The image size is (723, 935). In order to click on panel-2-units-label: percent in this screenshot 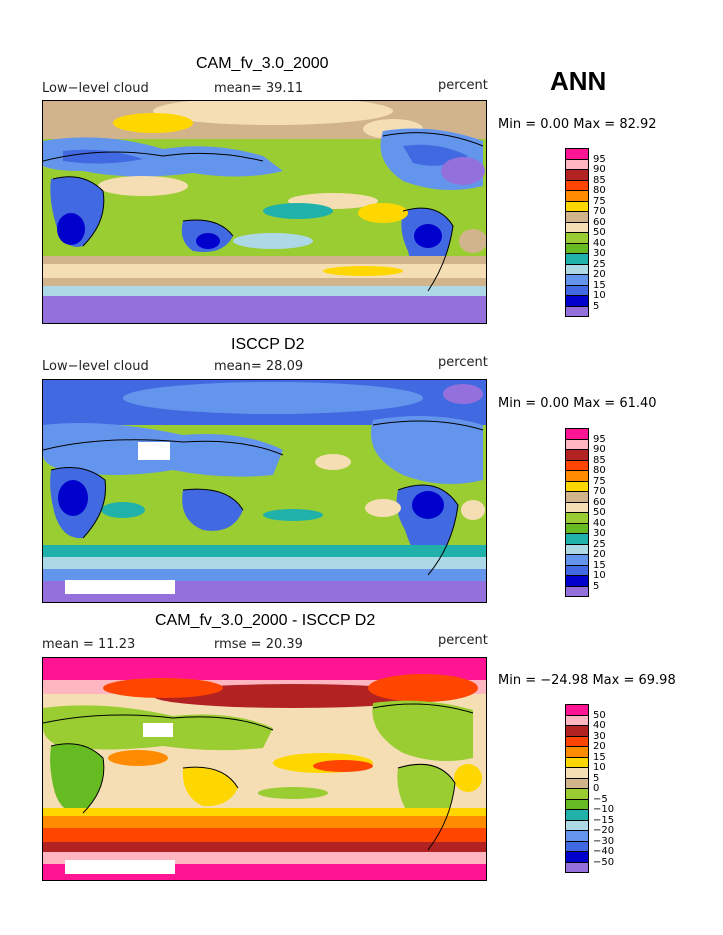, I will do `click(463, 362)`.